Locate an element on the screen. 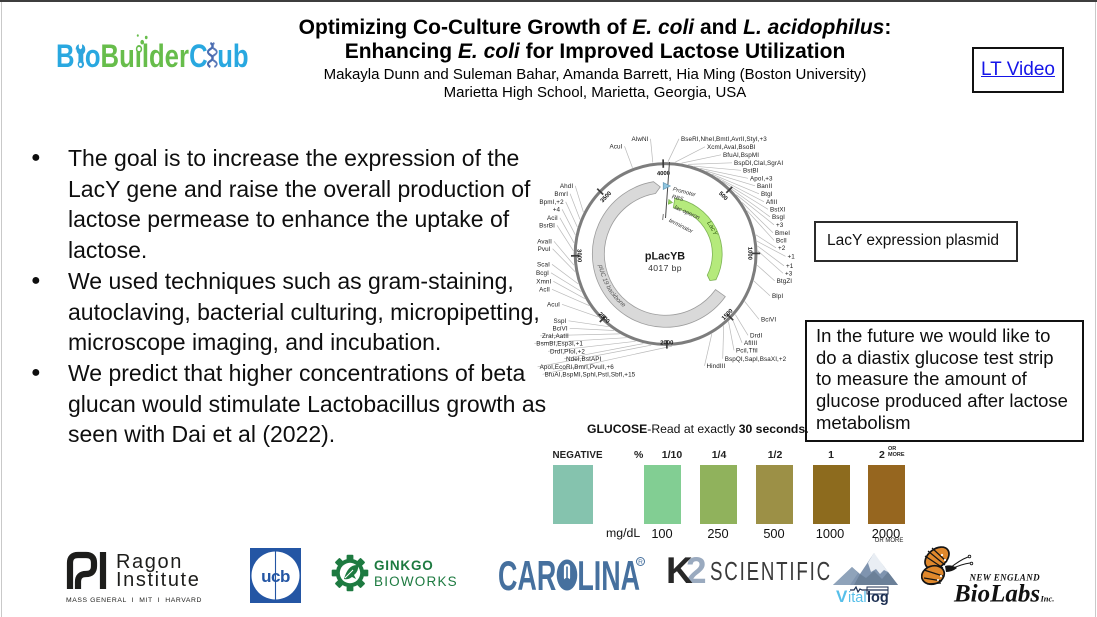 The width and height of the screenshot is (1097, 617). svg-text: BstXI is located at coordinates (778, 210).